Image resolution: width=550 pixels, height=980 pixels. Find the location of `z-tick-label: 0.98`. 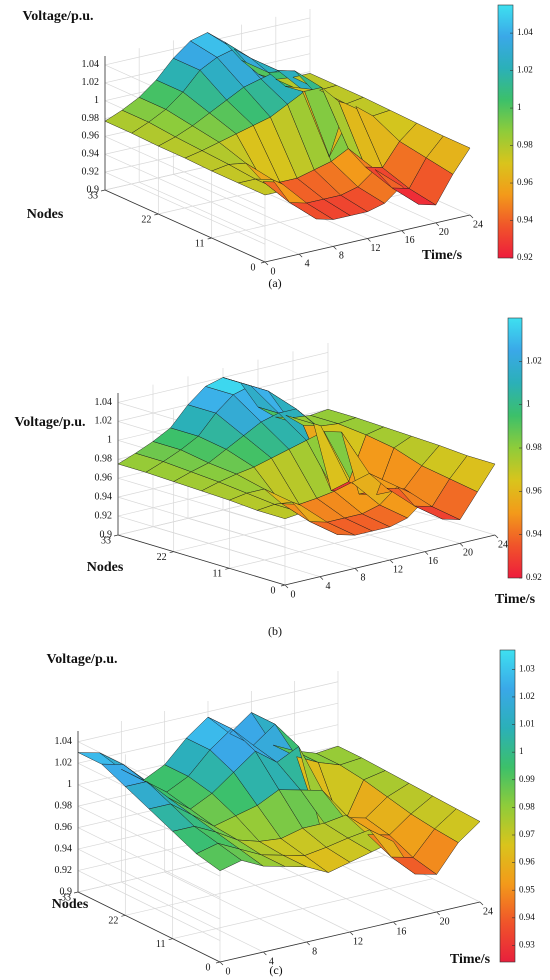

z-tick-label: 0.98 is located at coordinates (104, 459).